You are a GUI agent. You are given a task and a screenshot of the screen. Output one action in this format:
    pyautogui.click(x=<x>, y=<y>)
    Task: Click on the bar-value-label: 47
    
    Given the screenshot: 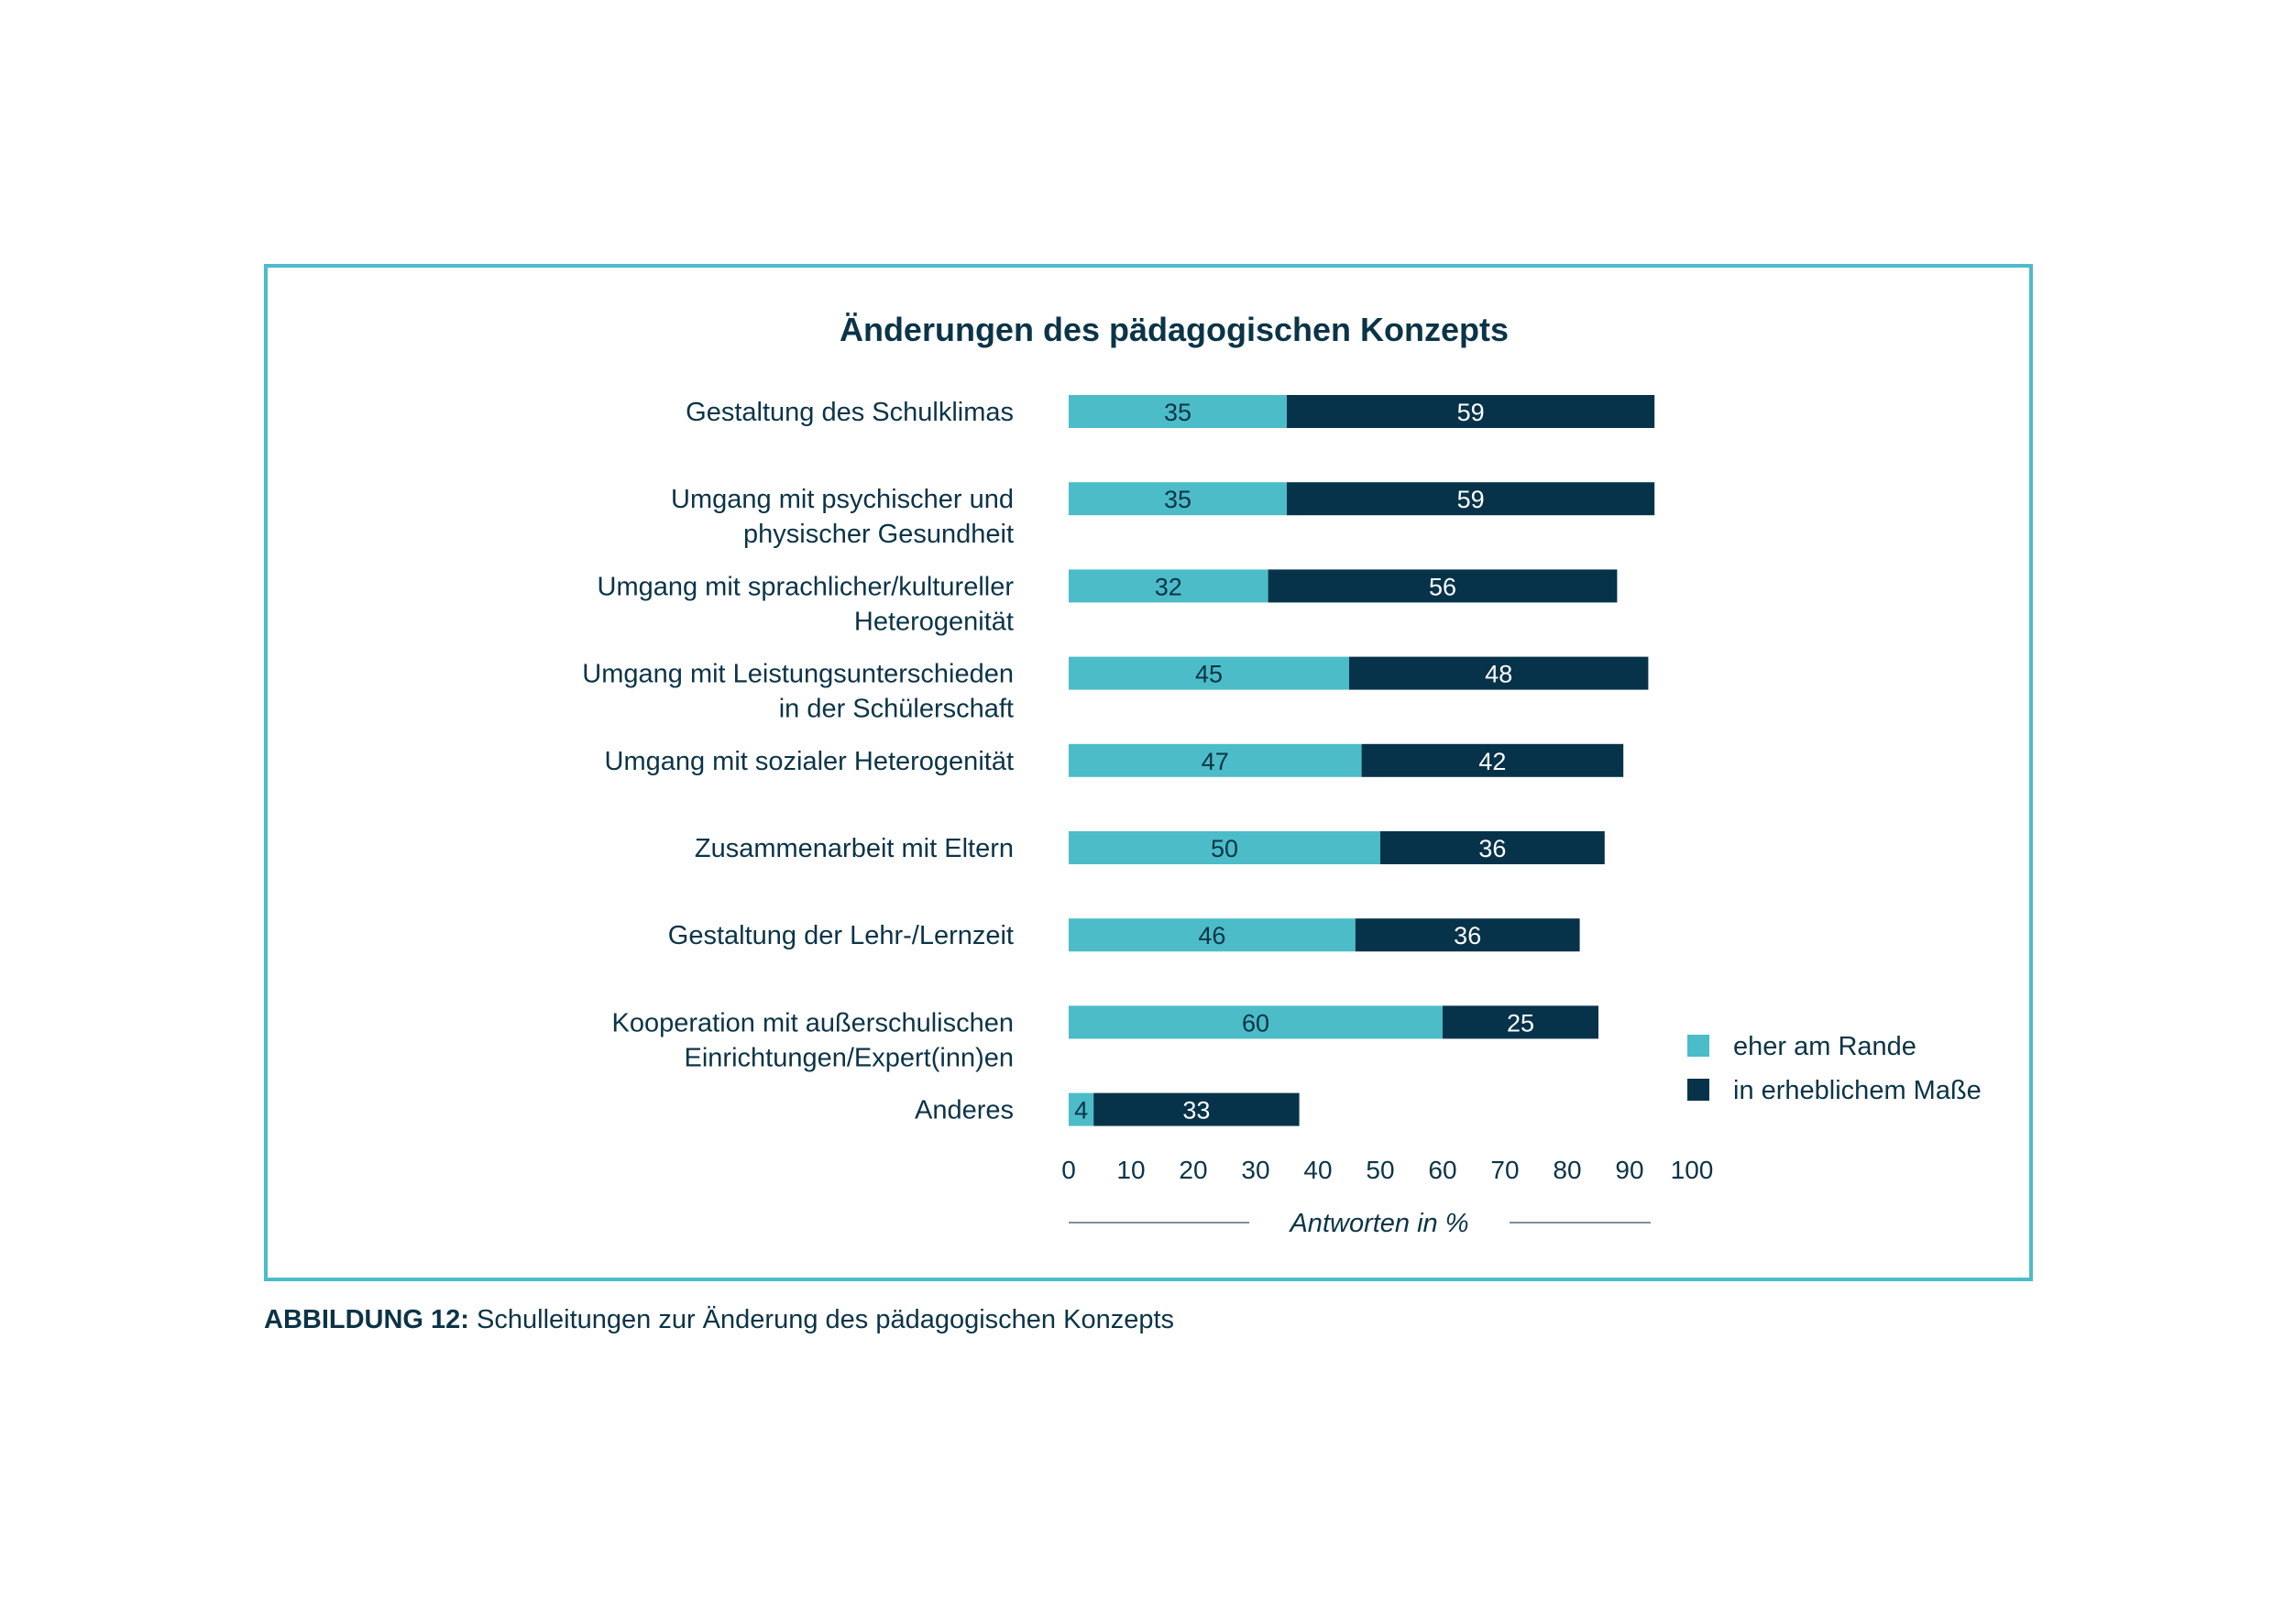 What is the action you would take?
    pyautogui.click(x=1215, y=761)
    